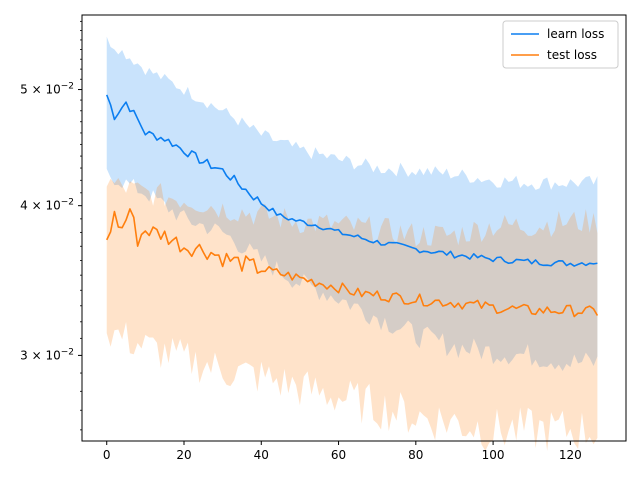 The image size is (640, 480). Describe the element at coordinates (51, 225) in the screenshot. I see `y-axis-ticks: 3 × 10−2 4 × 10−2 5 × 10−2` at that location.